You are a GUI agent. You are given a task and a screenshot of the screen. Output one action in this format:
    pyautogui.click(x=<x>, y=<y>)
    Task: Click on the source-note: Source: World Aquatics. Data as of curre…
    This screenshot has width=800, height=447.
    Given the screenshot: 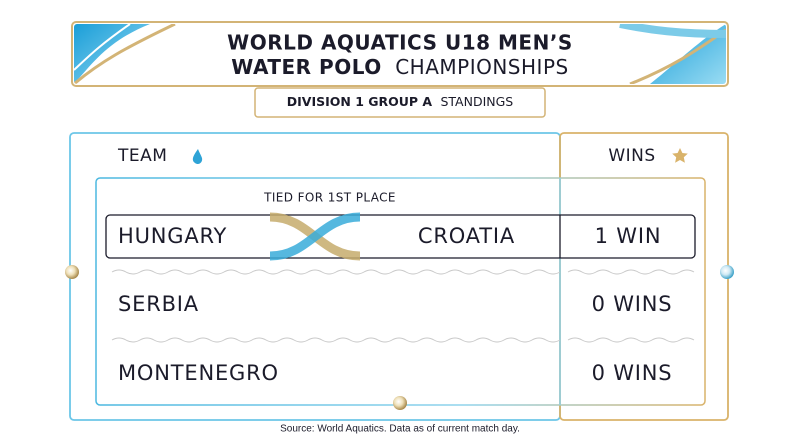 What is the action you would take?
    pyautogui.click(x=400, y=429)
    